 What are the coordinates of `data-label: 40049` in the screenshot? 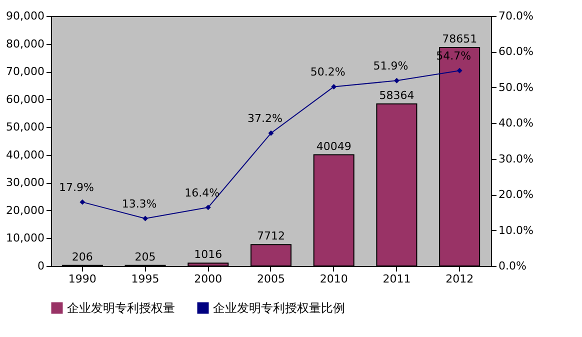 It's located at (334, 146).